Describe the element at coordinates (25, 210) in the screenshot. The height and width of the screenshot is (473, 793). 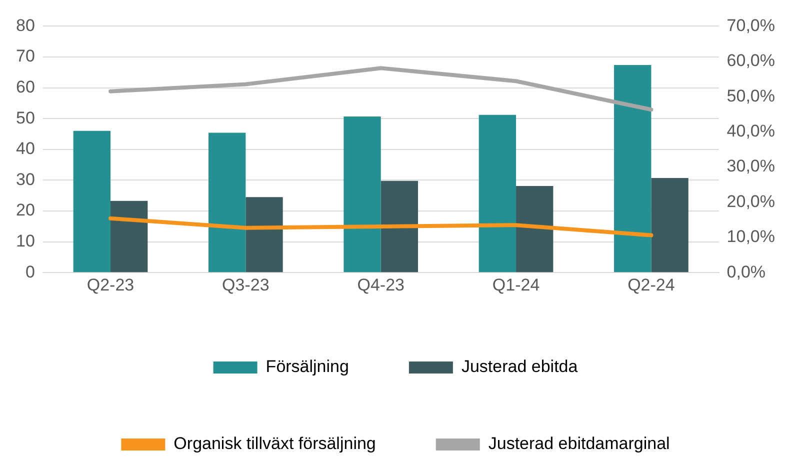
I see `y-tick-label: 20` at that location.